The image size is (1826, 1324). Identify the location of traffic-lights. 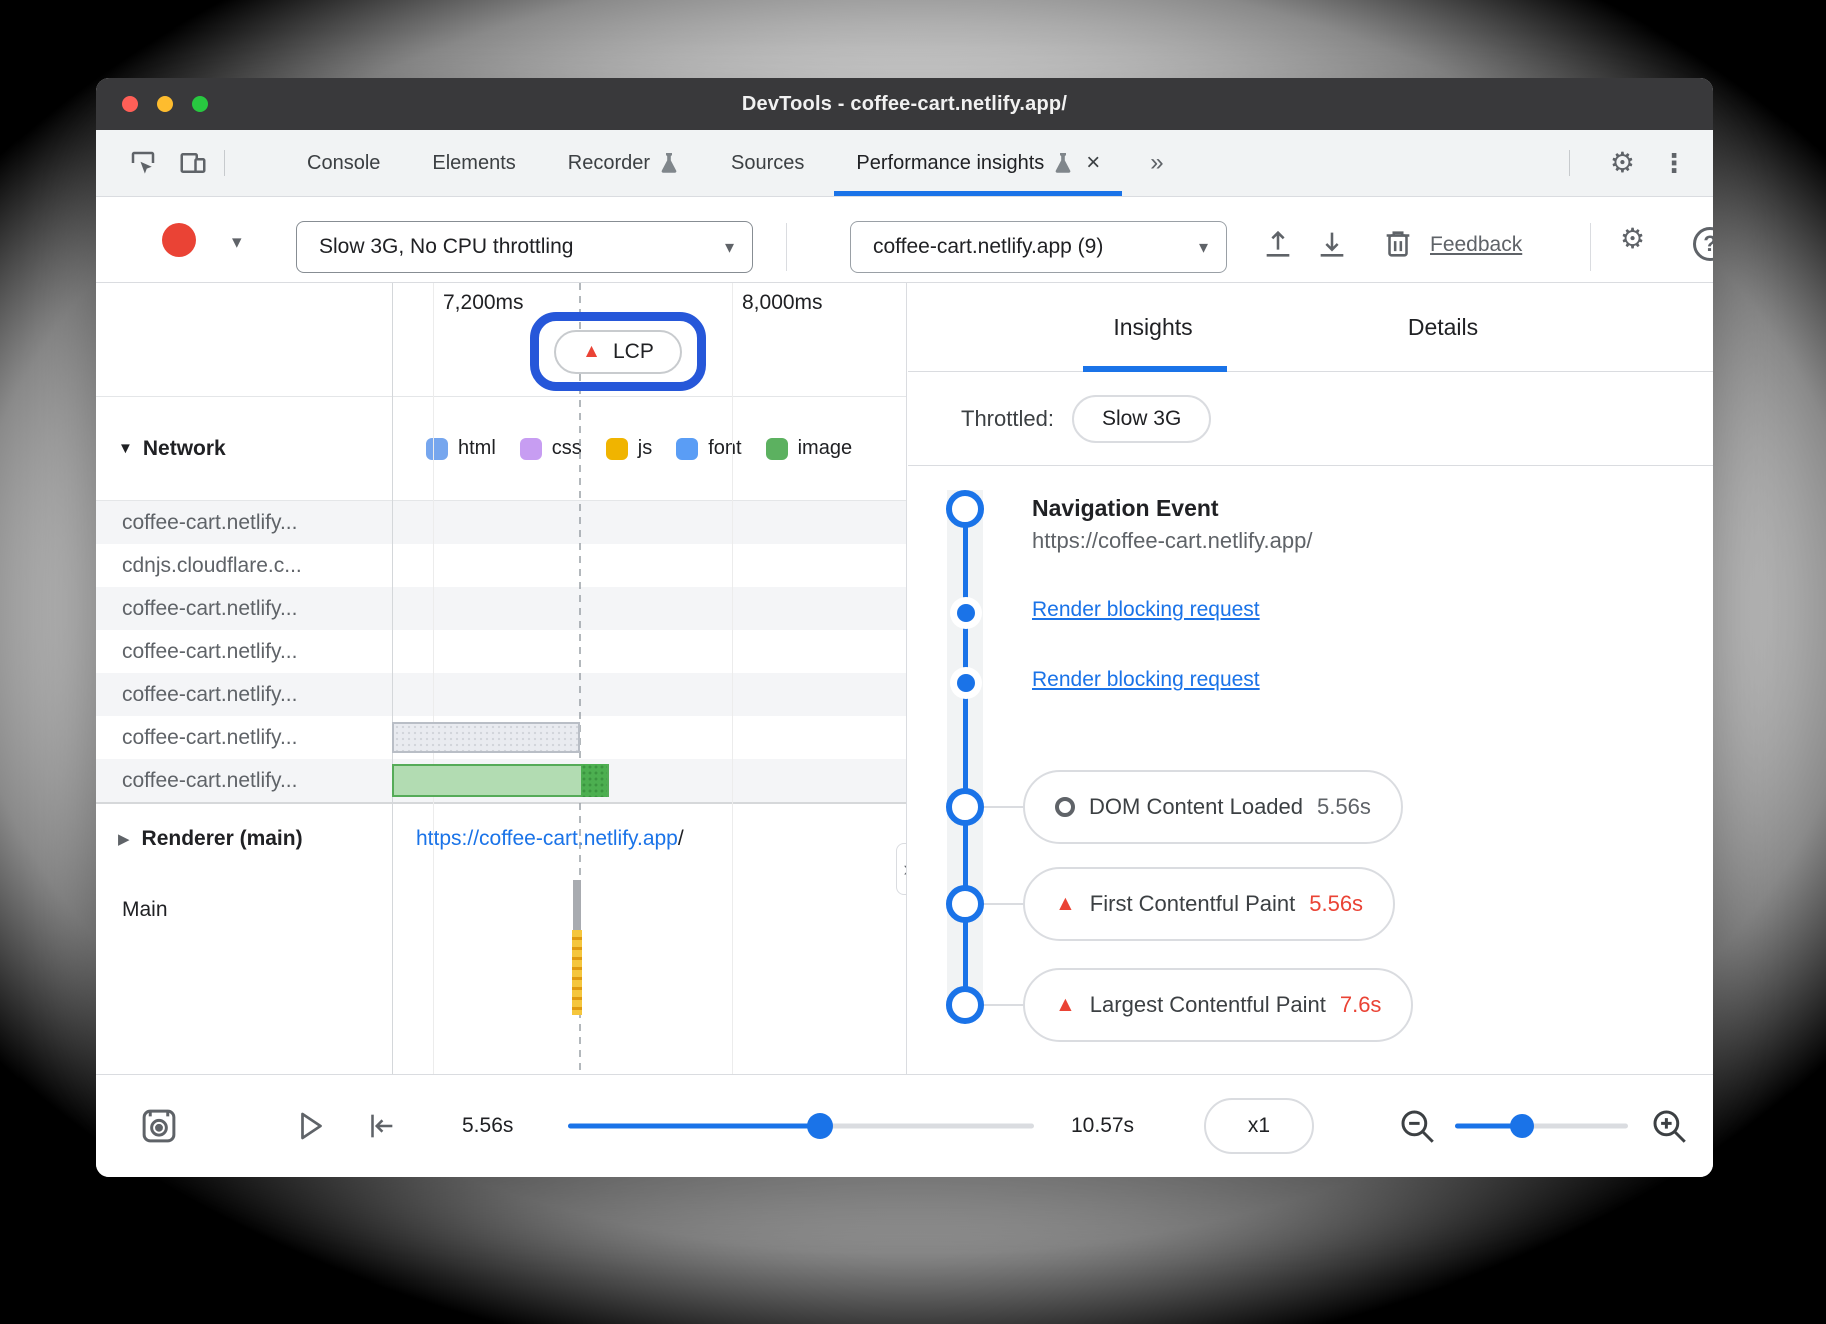
(165, 104).